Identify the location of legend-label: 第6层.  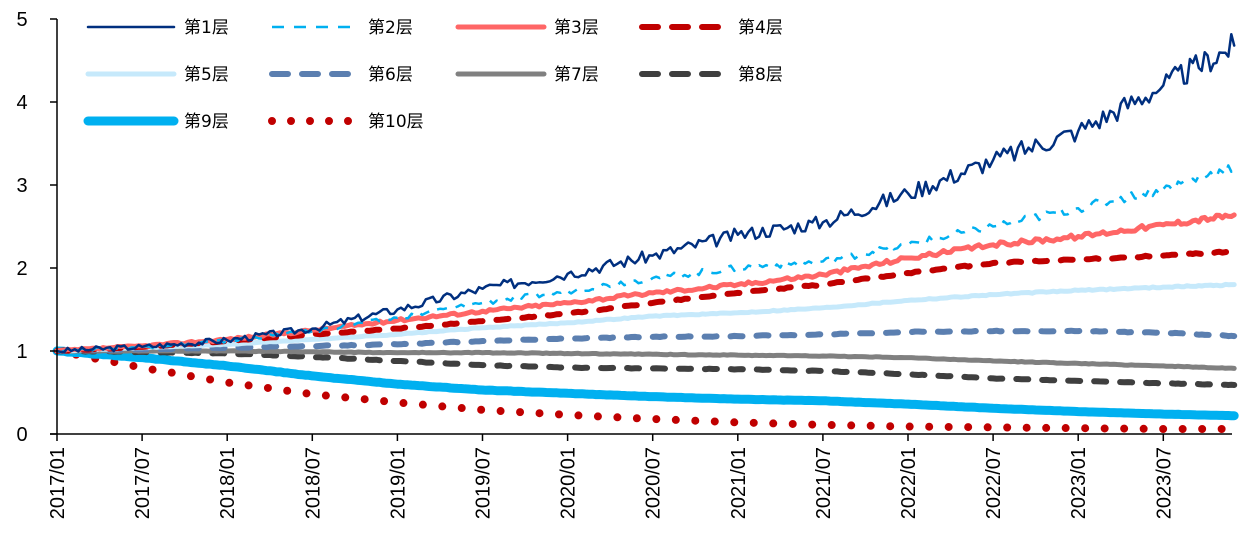
(390, 75).